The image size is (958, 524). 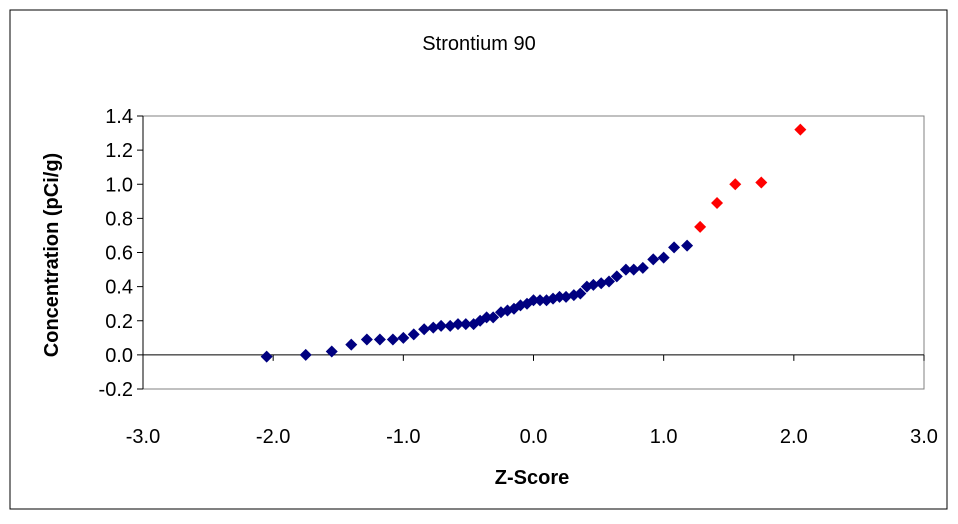 I want to click on x-tick-label: -2.0, so click(x=273, y=437).